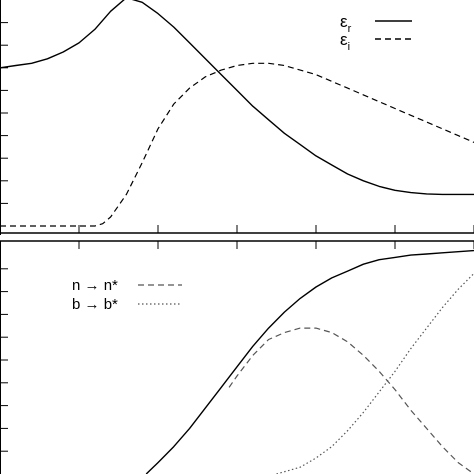 The width and height of the screenshot is (474, 474). Describe the element at coordinates (276, 245) in the screenshot. I see `bottom-panel-x-ticks` at that location.